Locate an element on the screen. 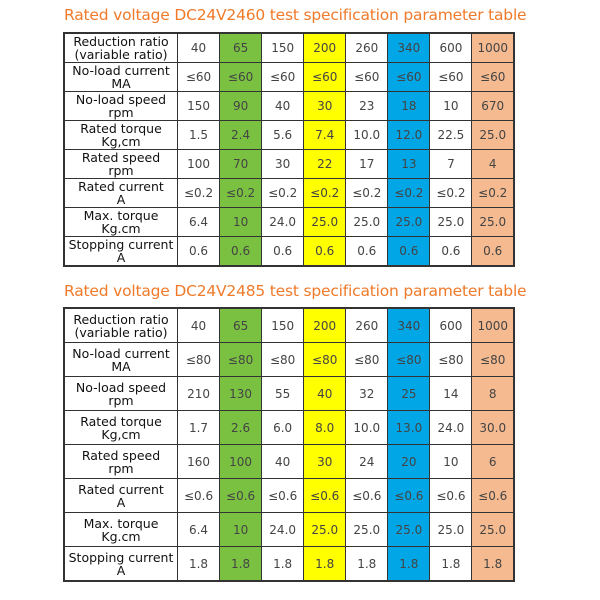  table-cell: 70 is located at coordinates (241, 164).